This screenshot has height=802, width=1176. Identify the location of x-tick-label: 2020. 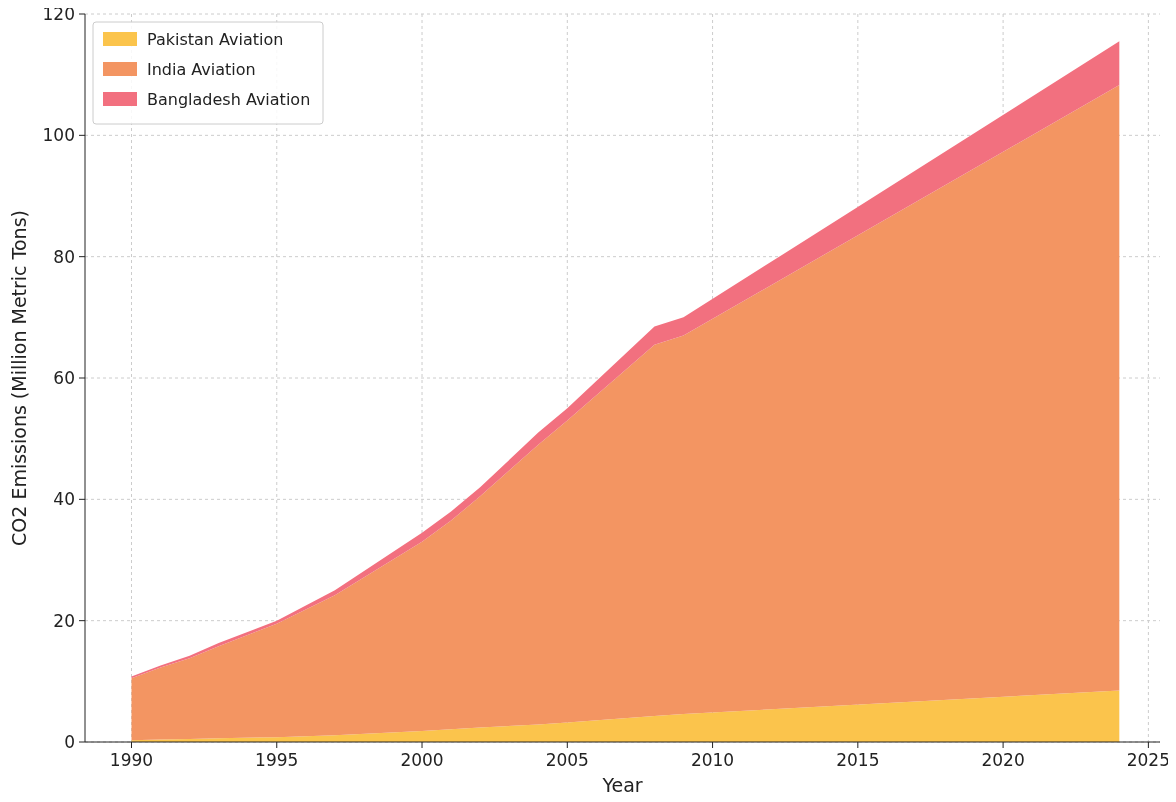
(1003, 760).